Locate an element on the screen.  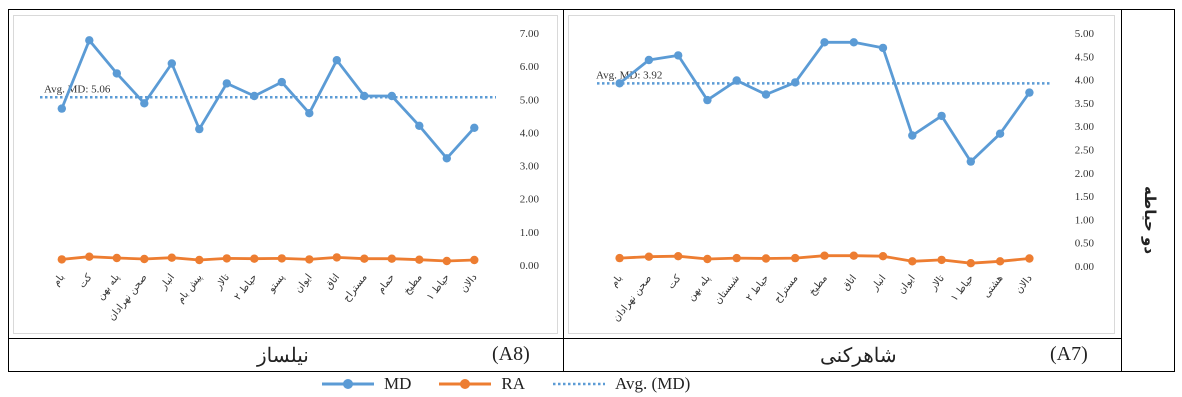
y-tick-label: 1.50 is located at coordinates (1085, 197).